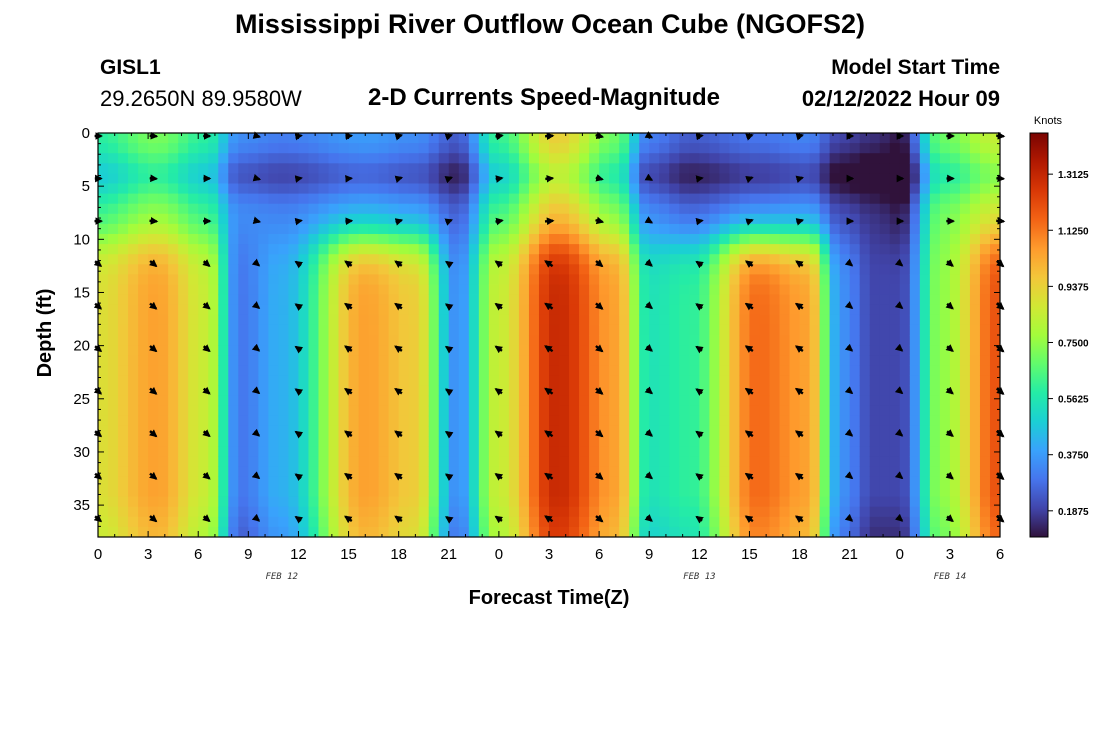  Describe the element at coordinates (849, 554) in the screenshot. I see `x-tick-label: 21` at that location.